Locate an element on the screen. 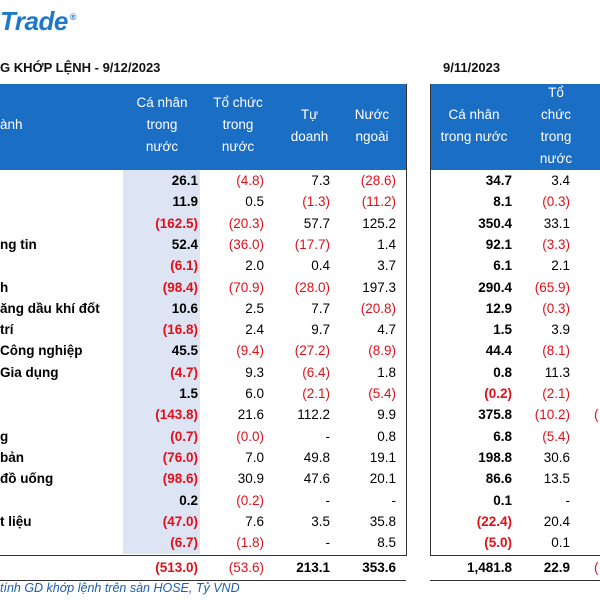 The image size is (600, 600). row-sector-label: g is located at coordinates (4, 436).